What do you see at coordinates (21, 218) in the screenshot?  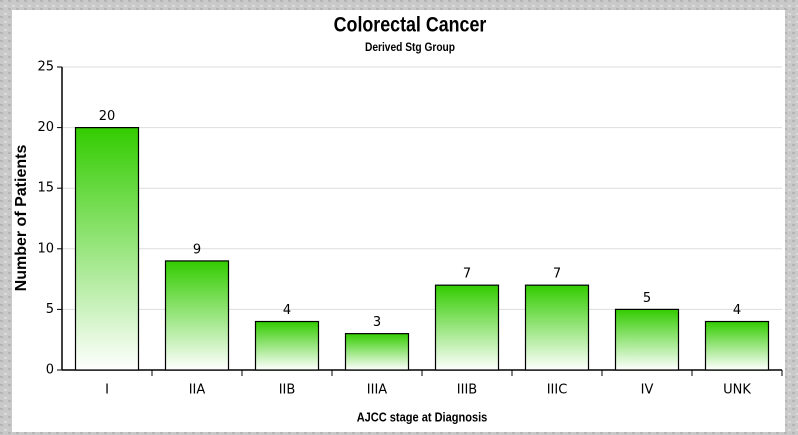 I see `y-axis-label: Number of Patients` at bounding box center [21, 218].